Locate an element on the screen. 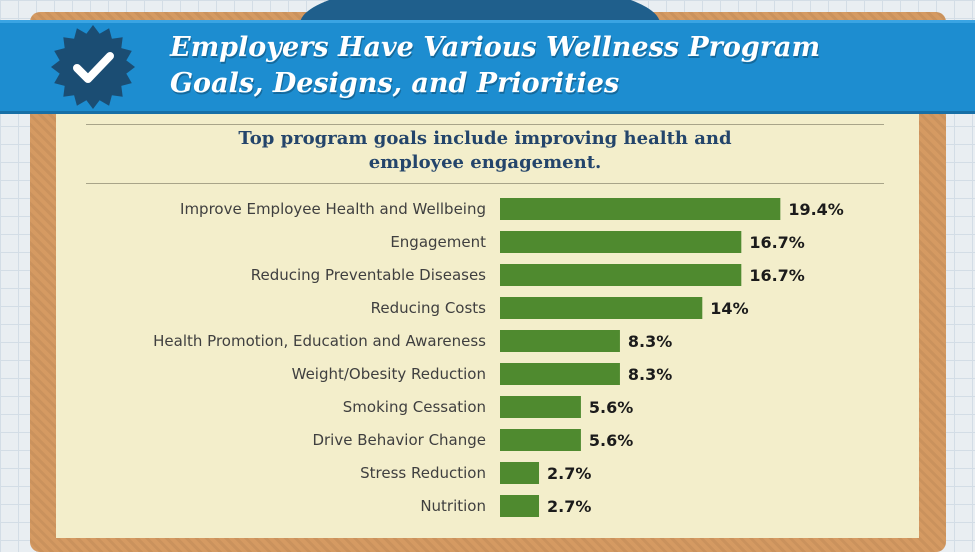 The height and width of the screenshot is (552, 975). category-label: Improve Employee Health and Wellbeing is located at coordinates (333, 209).